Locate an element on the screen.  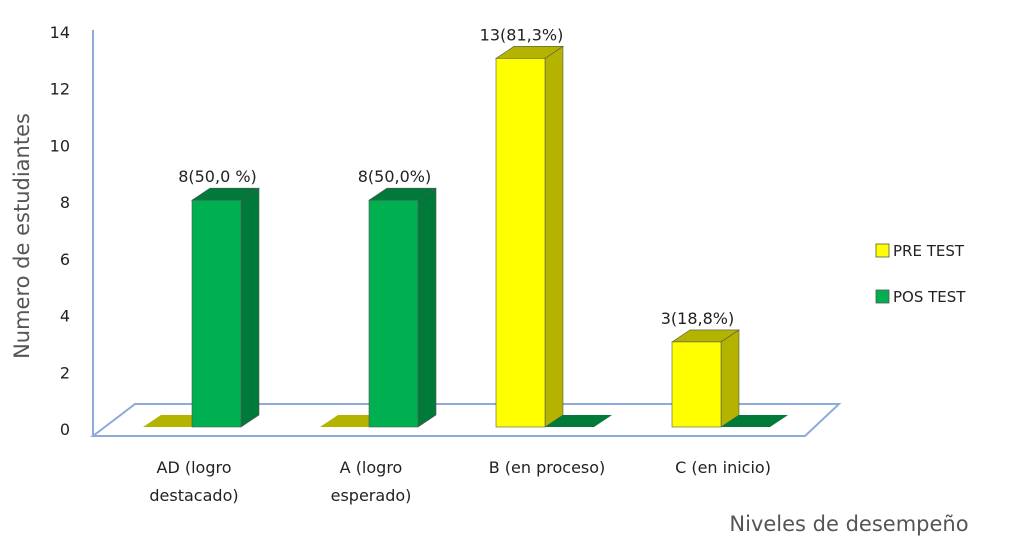
x-tick-label: B (en proceso) is located at coordinates (547, 467).